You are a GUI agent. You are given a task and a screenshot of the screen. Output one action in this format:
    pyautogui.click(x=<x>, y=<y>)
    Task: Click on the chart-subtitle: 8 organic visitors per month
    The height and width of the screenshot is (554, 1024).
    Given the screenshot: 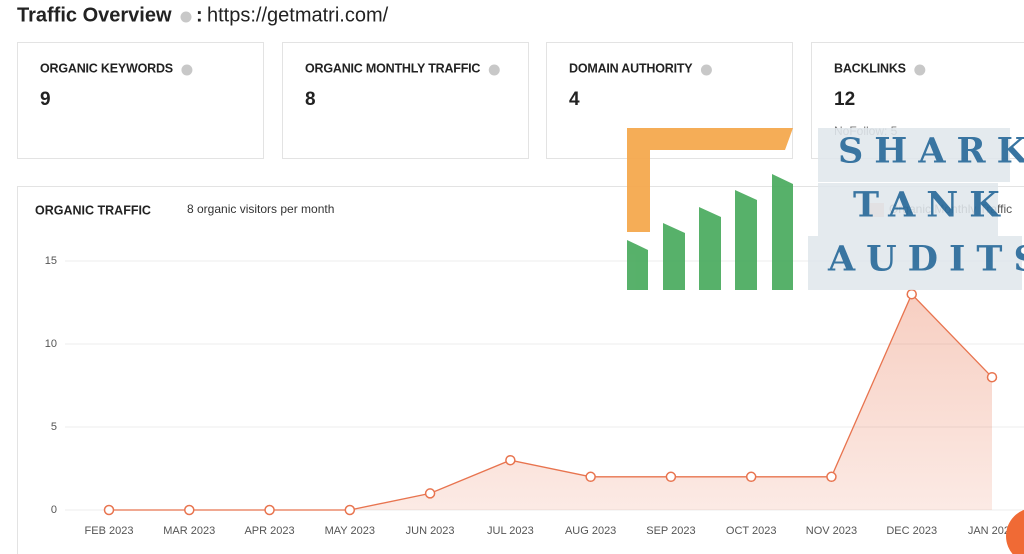 What is the action you would take?
    pyautogui.click(x=260, y=209)
    